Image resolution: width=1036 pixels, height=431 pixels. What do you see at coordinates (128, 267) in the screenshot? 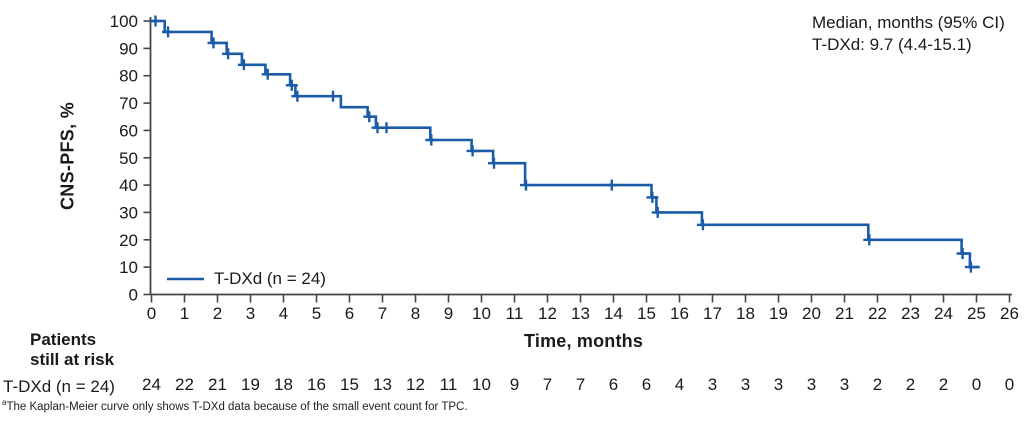
I see `y-tick-label: 10` at bounding box center [128, 267].